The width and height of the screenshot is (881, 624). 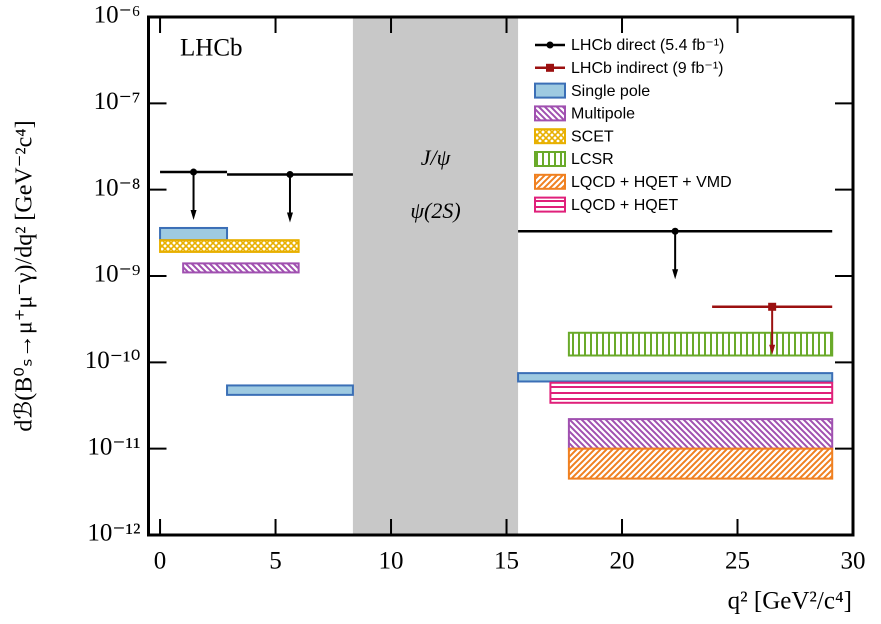 I want to click on y-tick-label: 10⁻⁹, so click(x=117, y=274).